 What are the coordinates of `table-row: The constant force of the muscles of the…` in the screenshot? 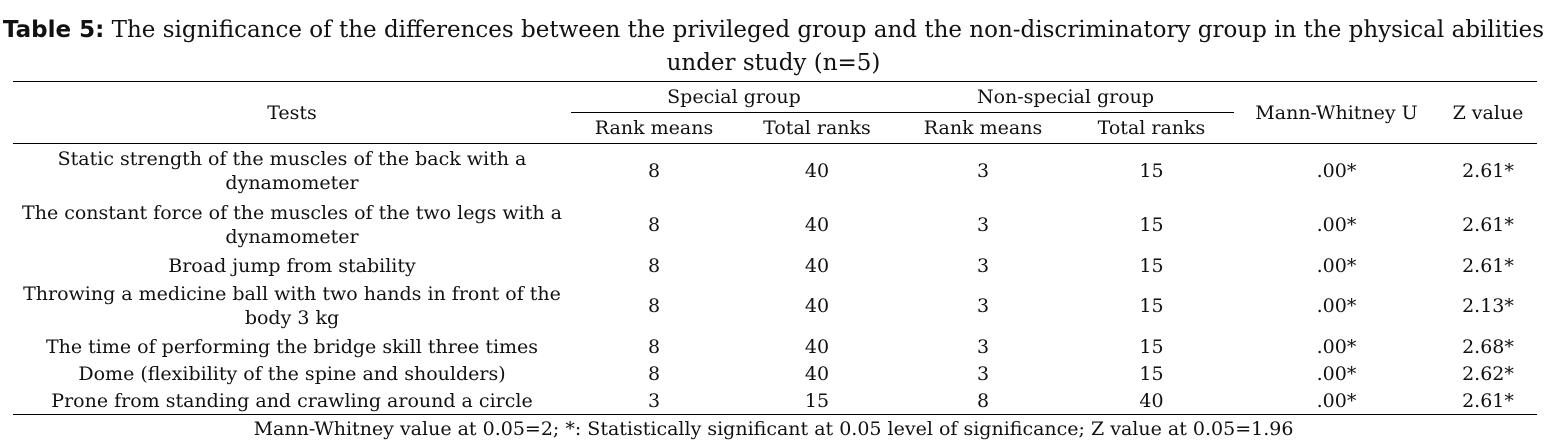 It's located at (775, 225).